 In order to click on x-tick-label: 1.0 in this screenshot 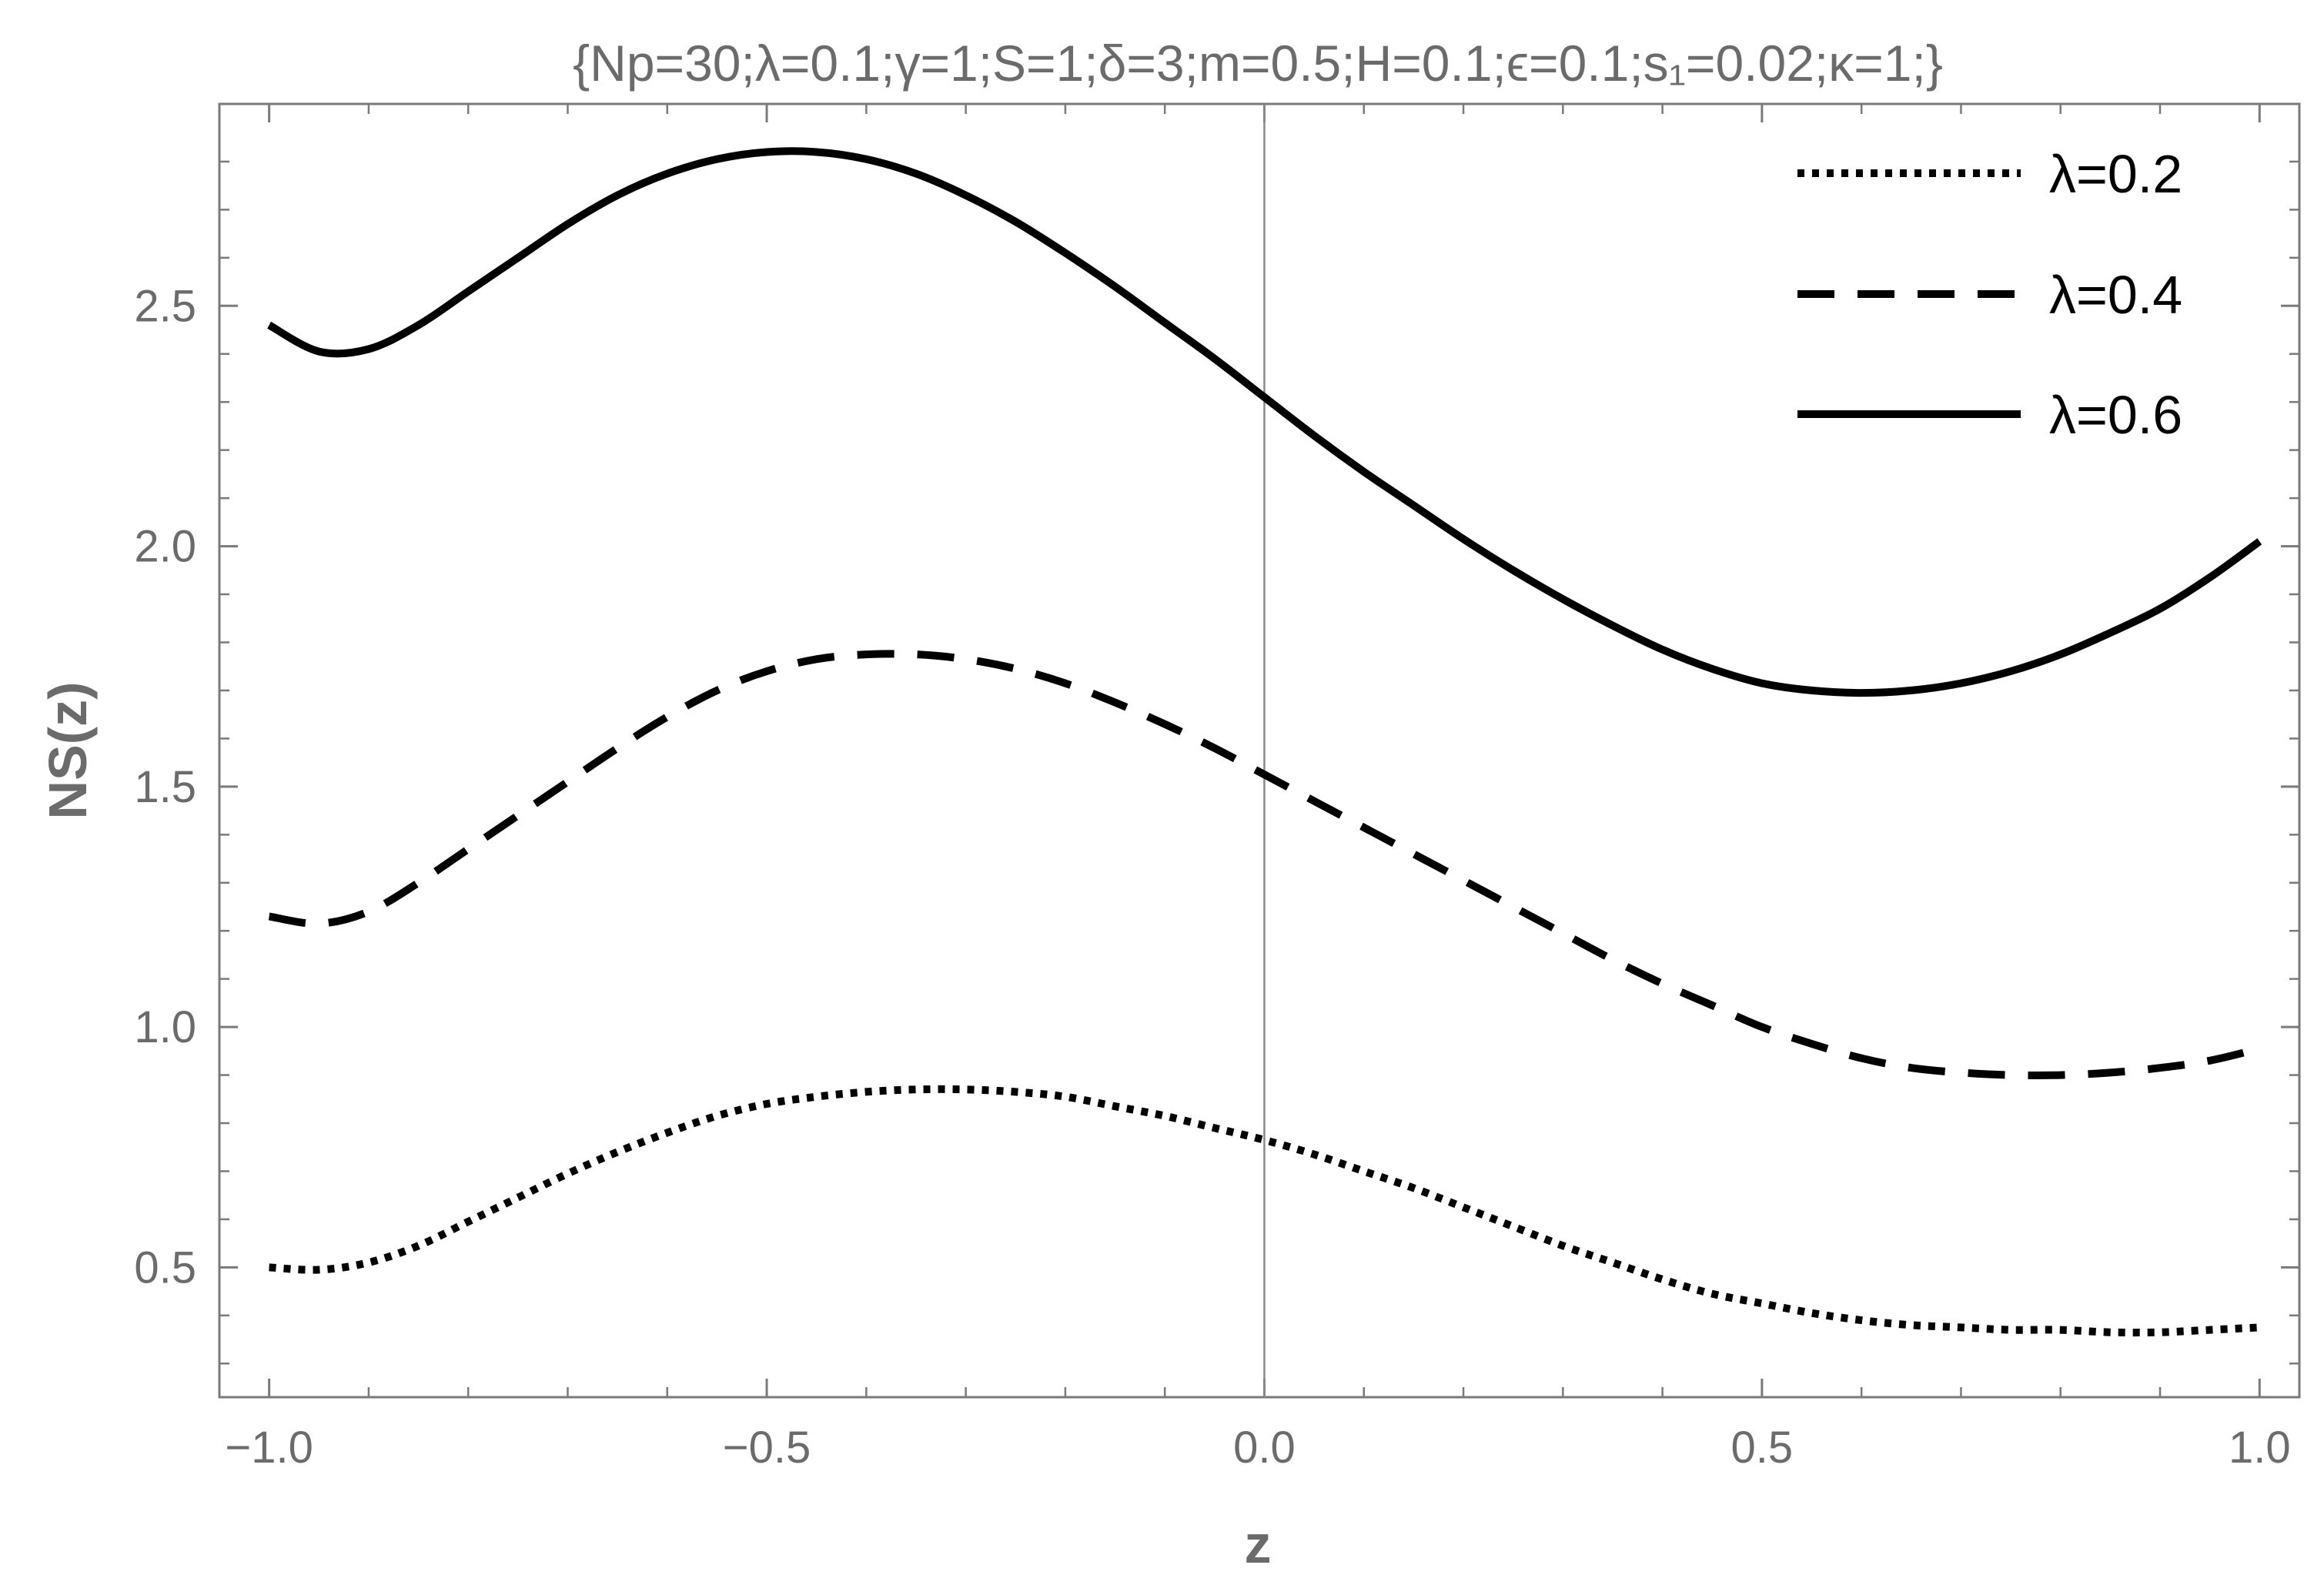, I will do `click(2260, 1448)`.